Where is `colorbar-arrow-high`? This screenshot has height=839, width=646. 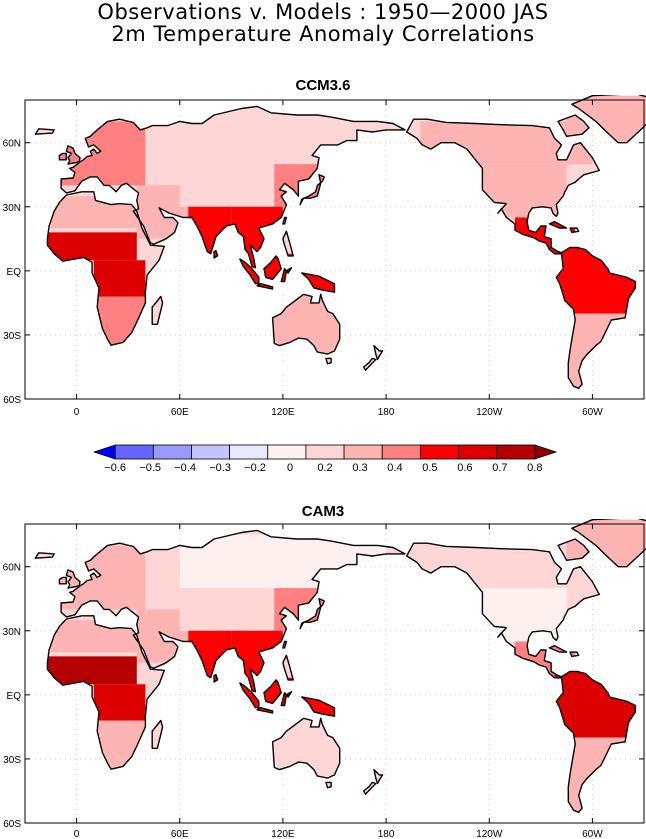
colorbar-arrow-high is located at coordinates (546, 452).